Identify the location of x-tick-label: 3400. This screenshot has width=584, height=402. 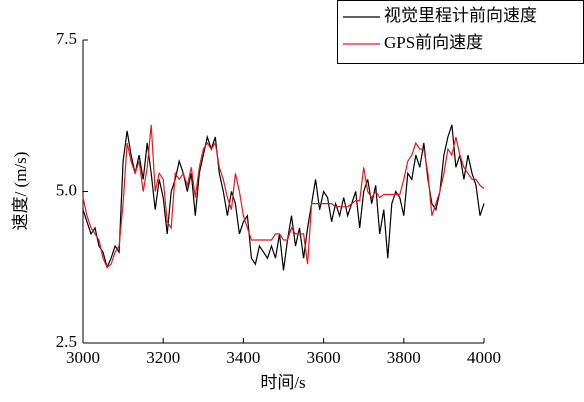
(243, 357).